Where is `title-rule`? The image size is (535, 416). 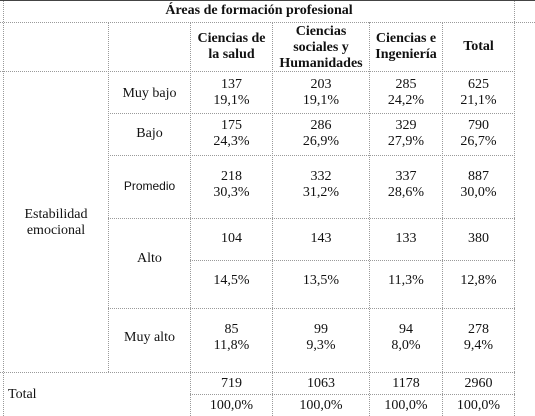 title-rule is located at coordinates (267, 22).